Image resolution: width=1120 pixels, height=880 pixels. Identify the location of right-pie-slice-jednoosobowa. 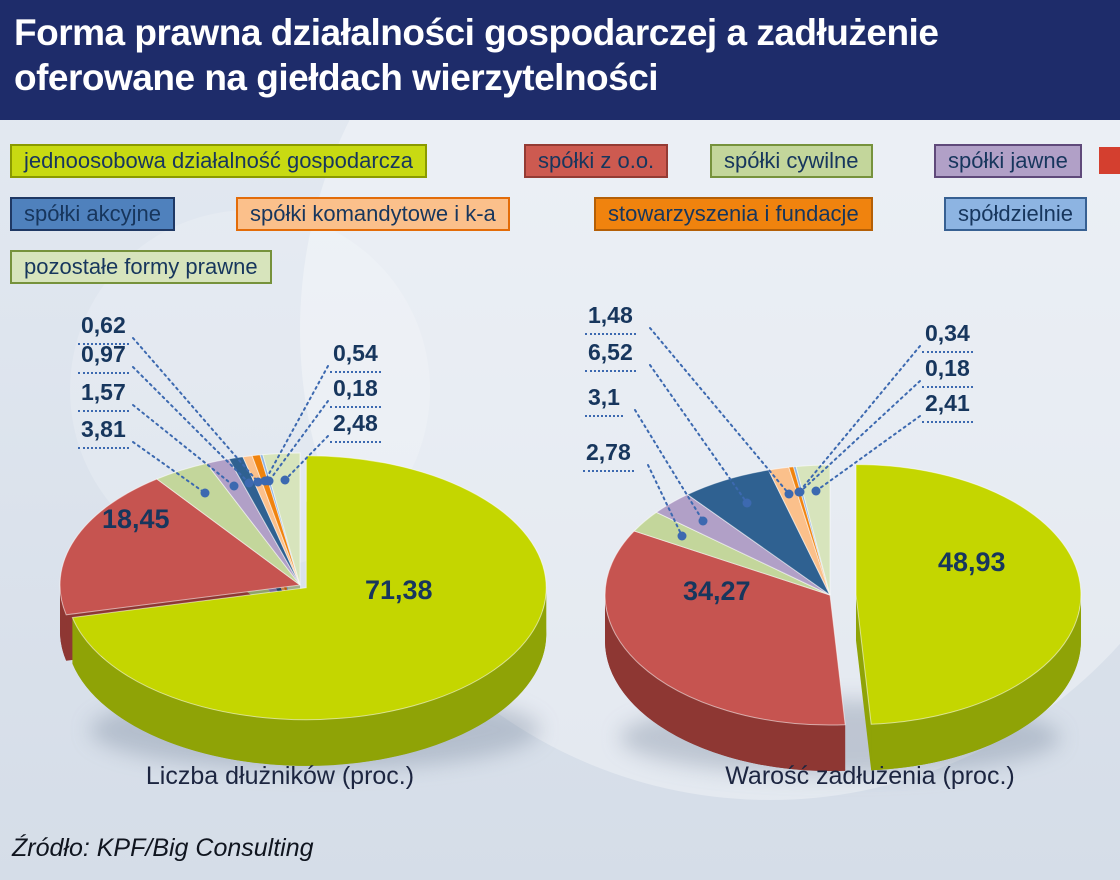
(968, 594).